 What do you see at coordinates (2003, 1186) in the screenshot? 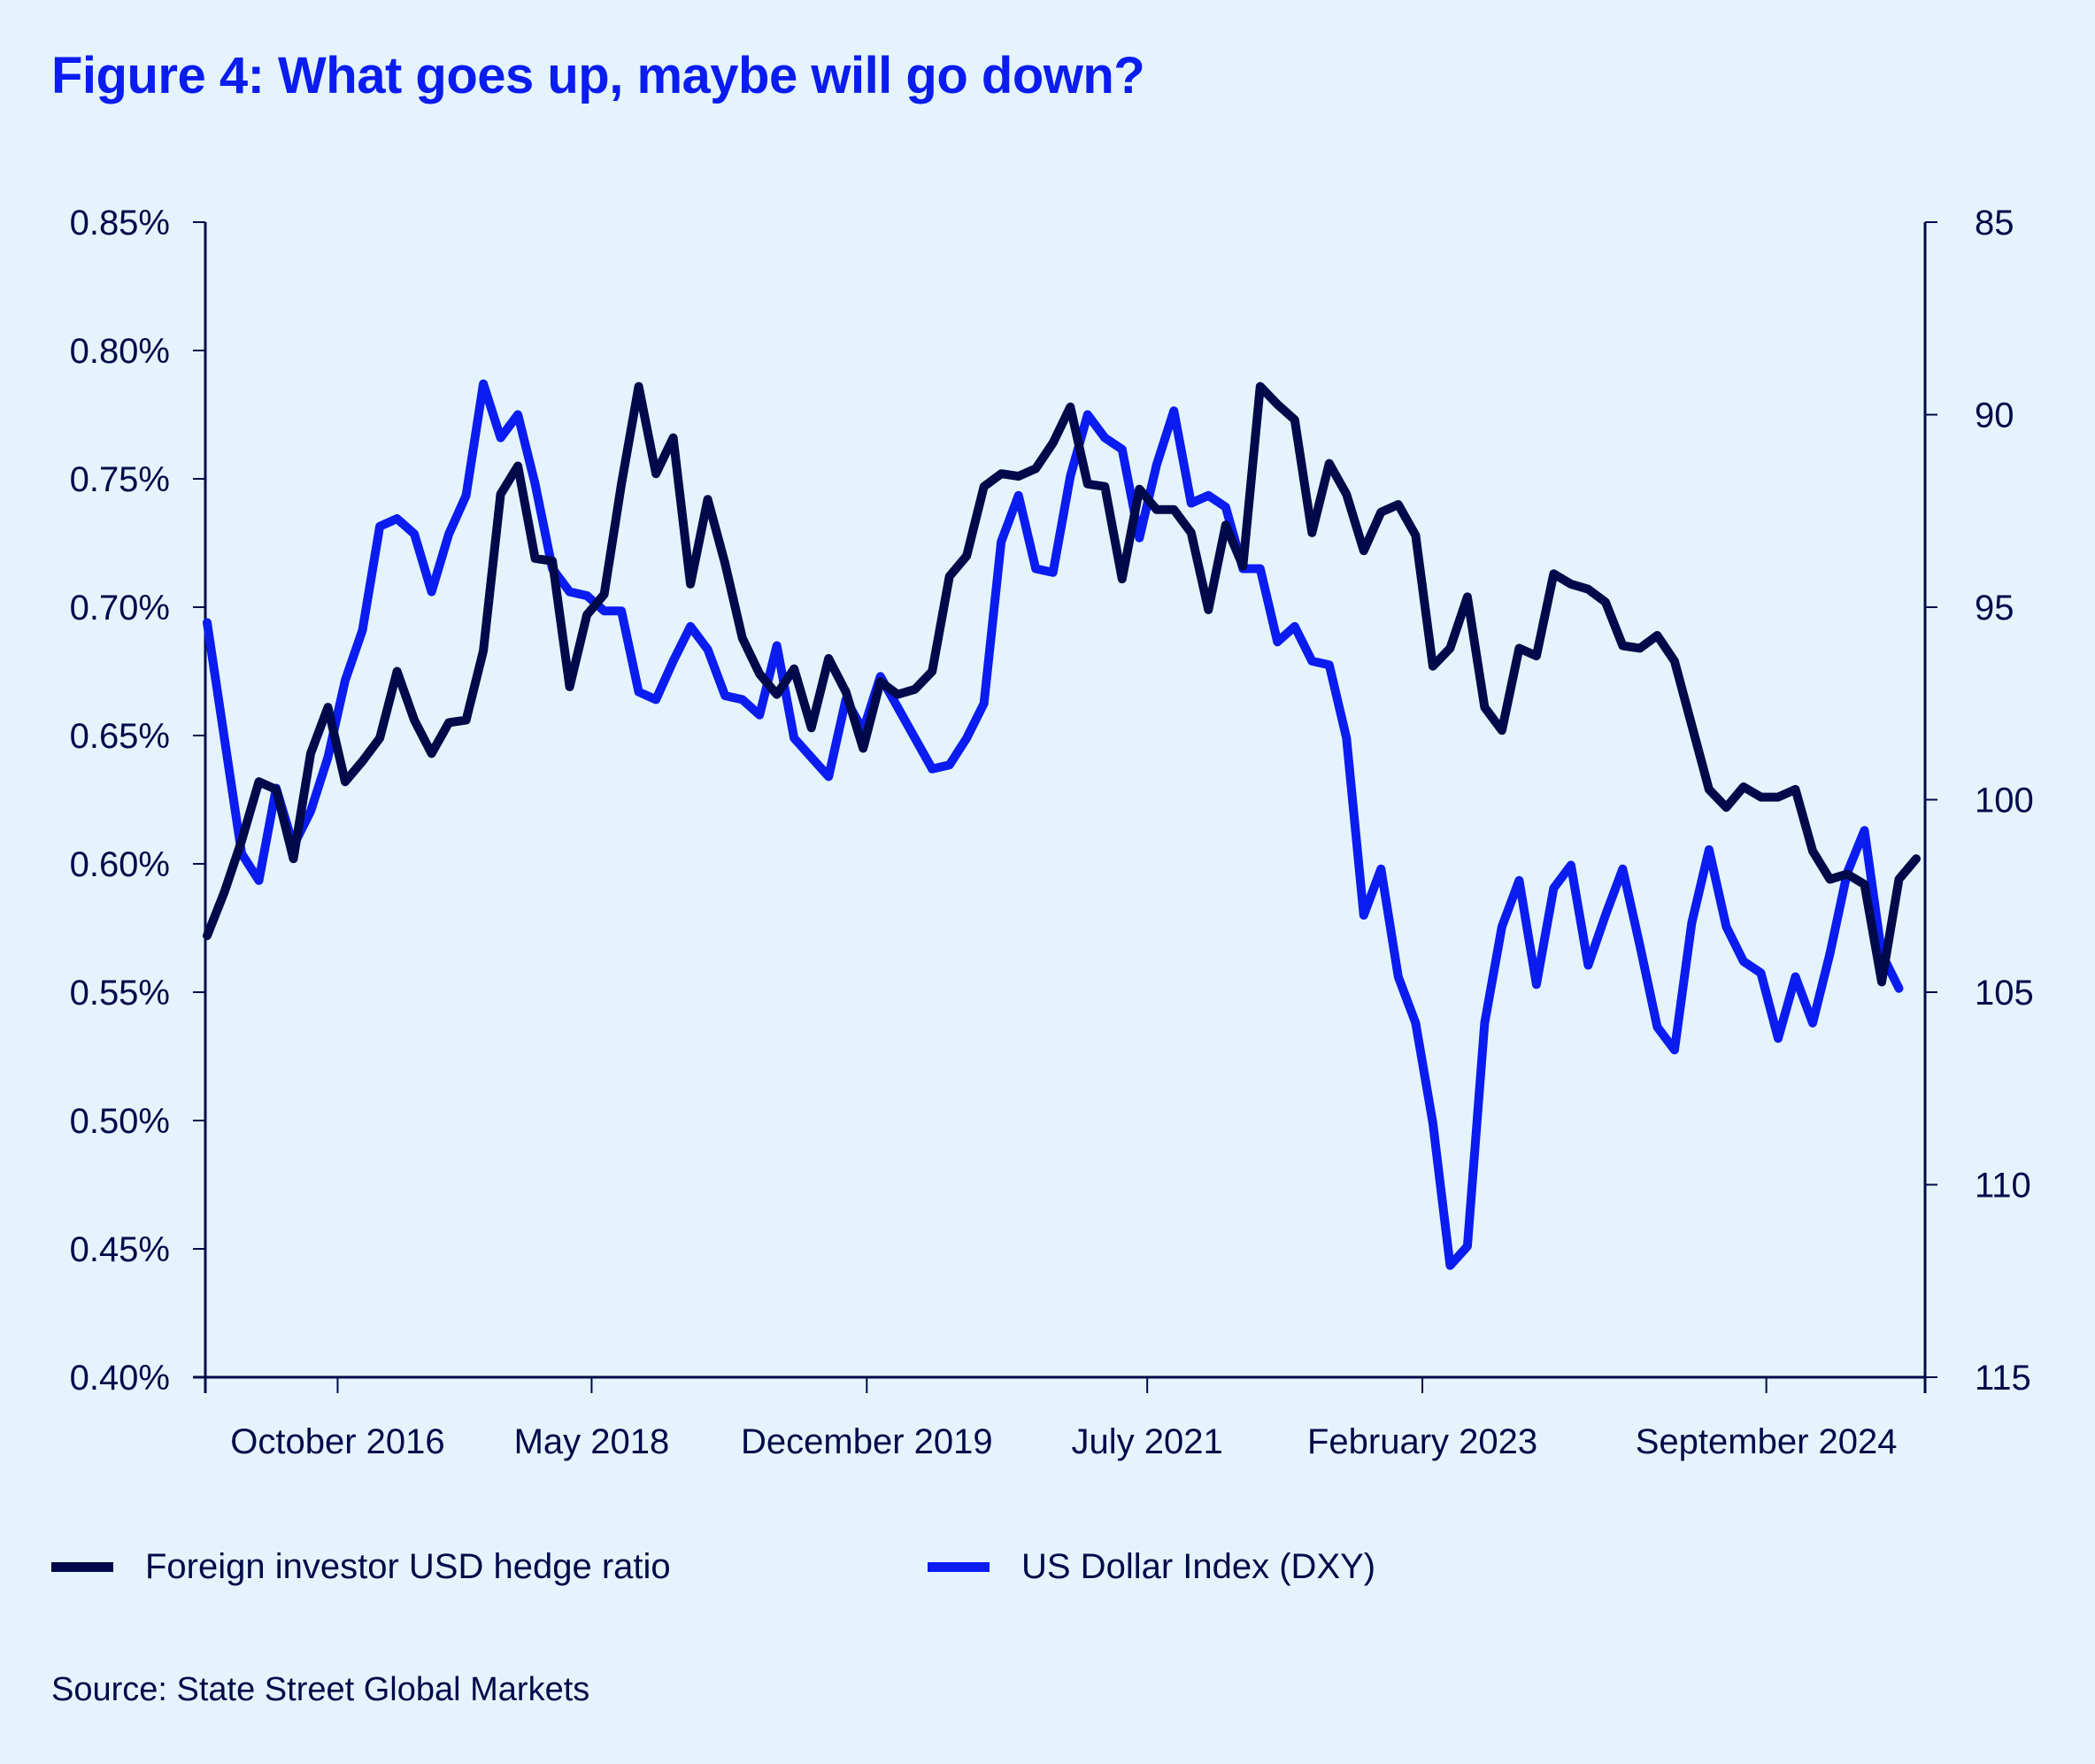
I see `y-right-tick-label: 110` at bounding box center [2003, 1186].